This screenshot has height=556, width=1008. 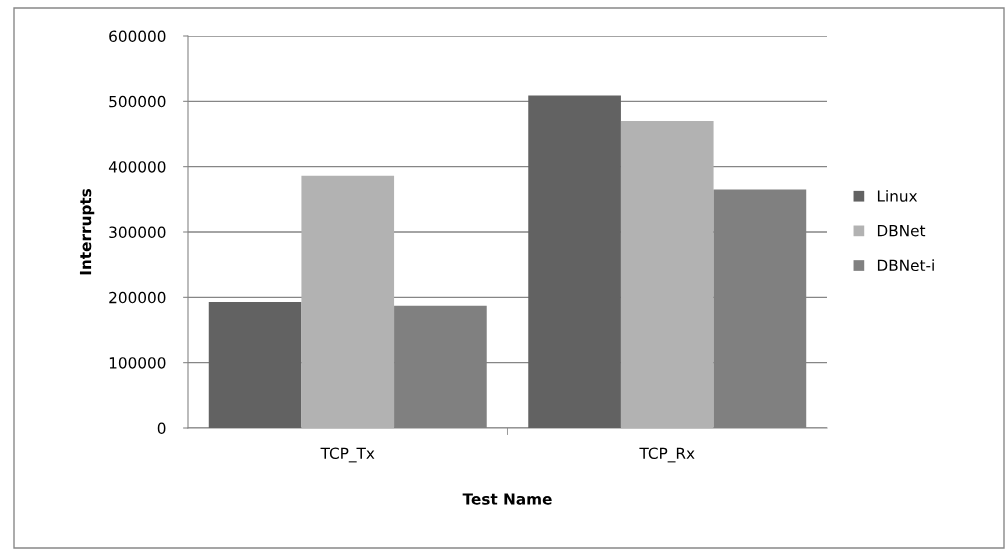 I want to click on x-tick-label: TCP_Rx, so click(x=667, y=455).